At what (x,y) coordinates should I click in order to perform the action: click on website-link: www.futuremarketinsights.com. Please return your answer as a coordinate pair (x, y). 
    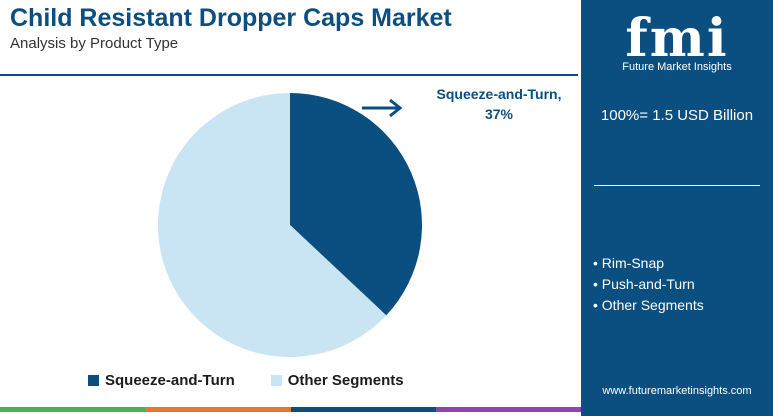
    Looking at the image, I should click on (677, 391).